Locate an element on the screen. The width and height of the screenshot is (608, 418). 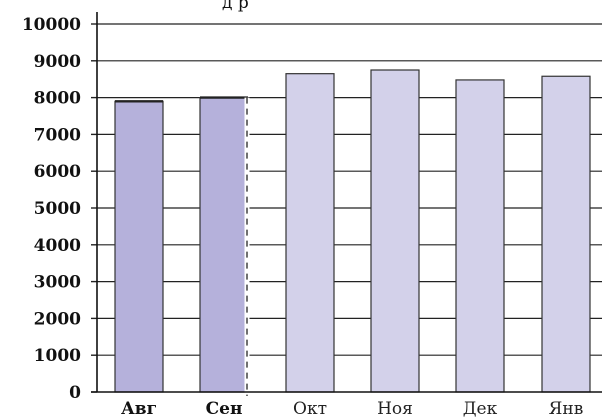
x-tick-label-3: Окт is located at coordinates (310, 408).